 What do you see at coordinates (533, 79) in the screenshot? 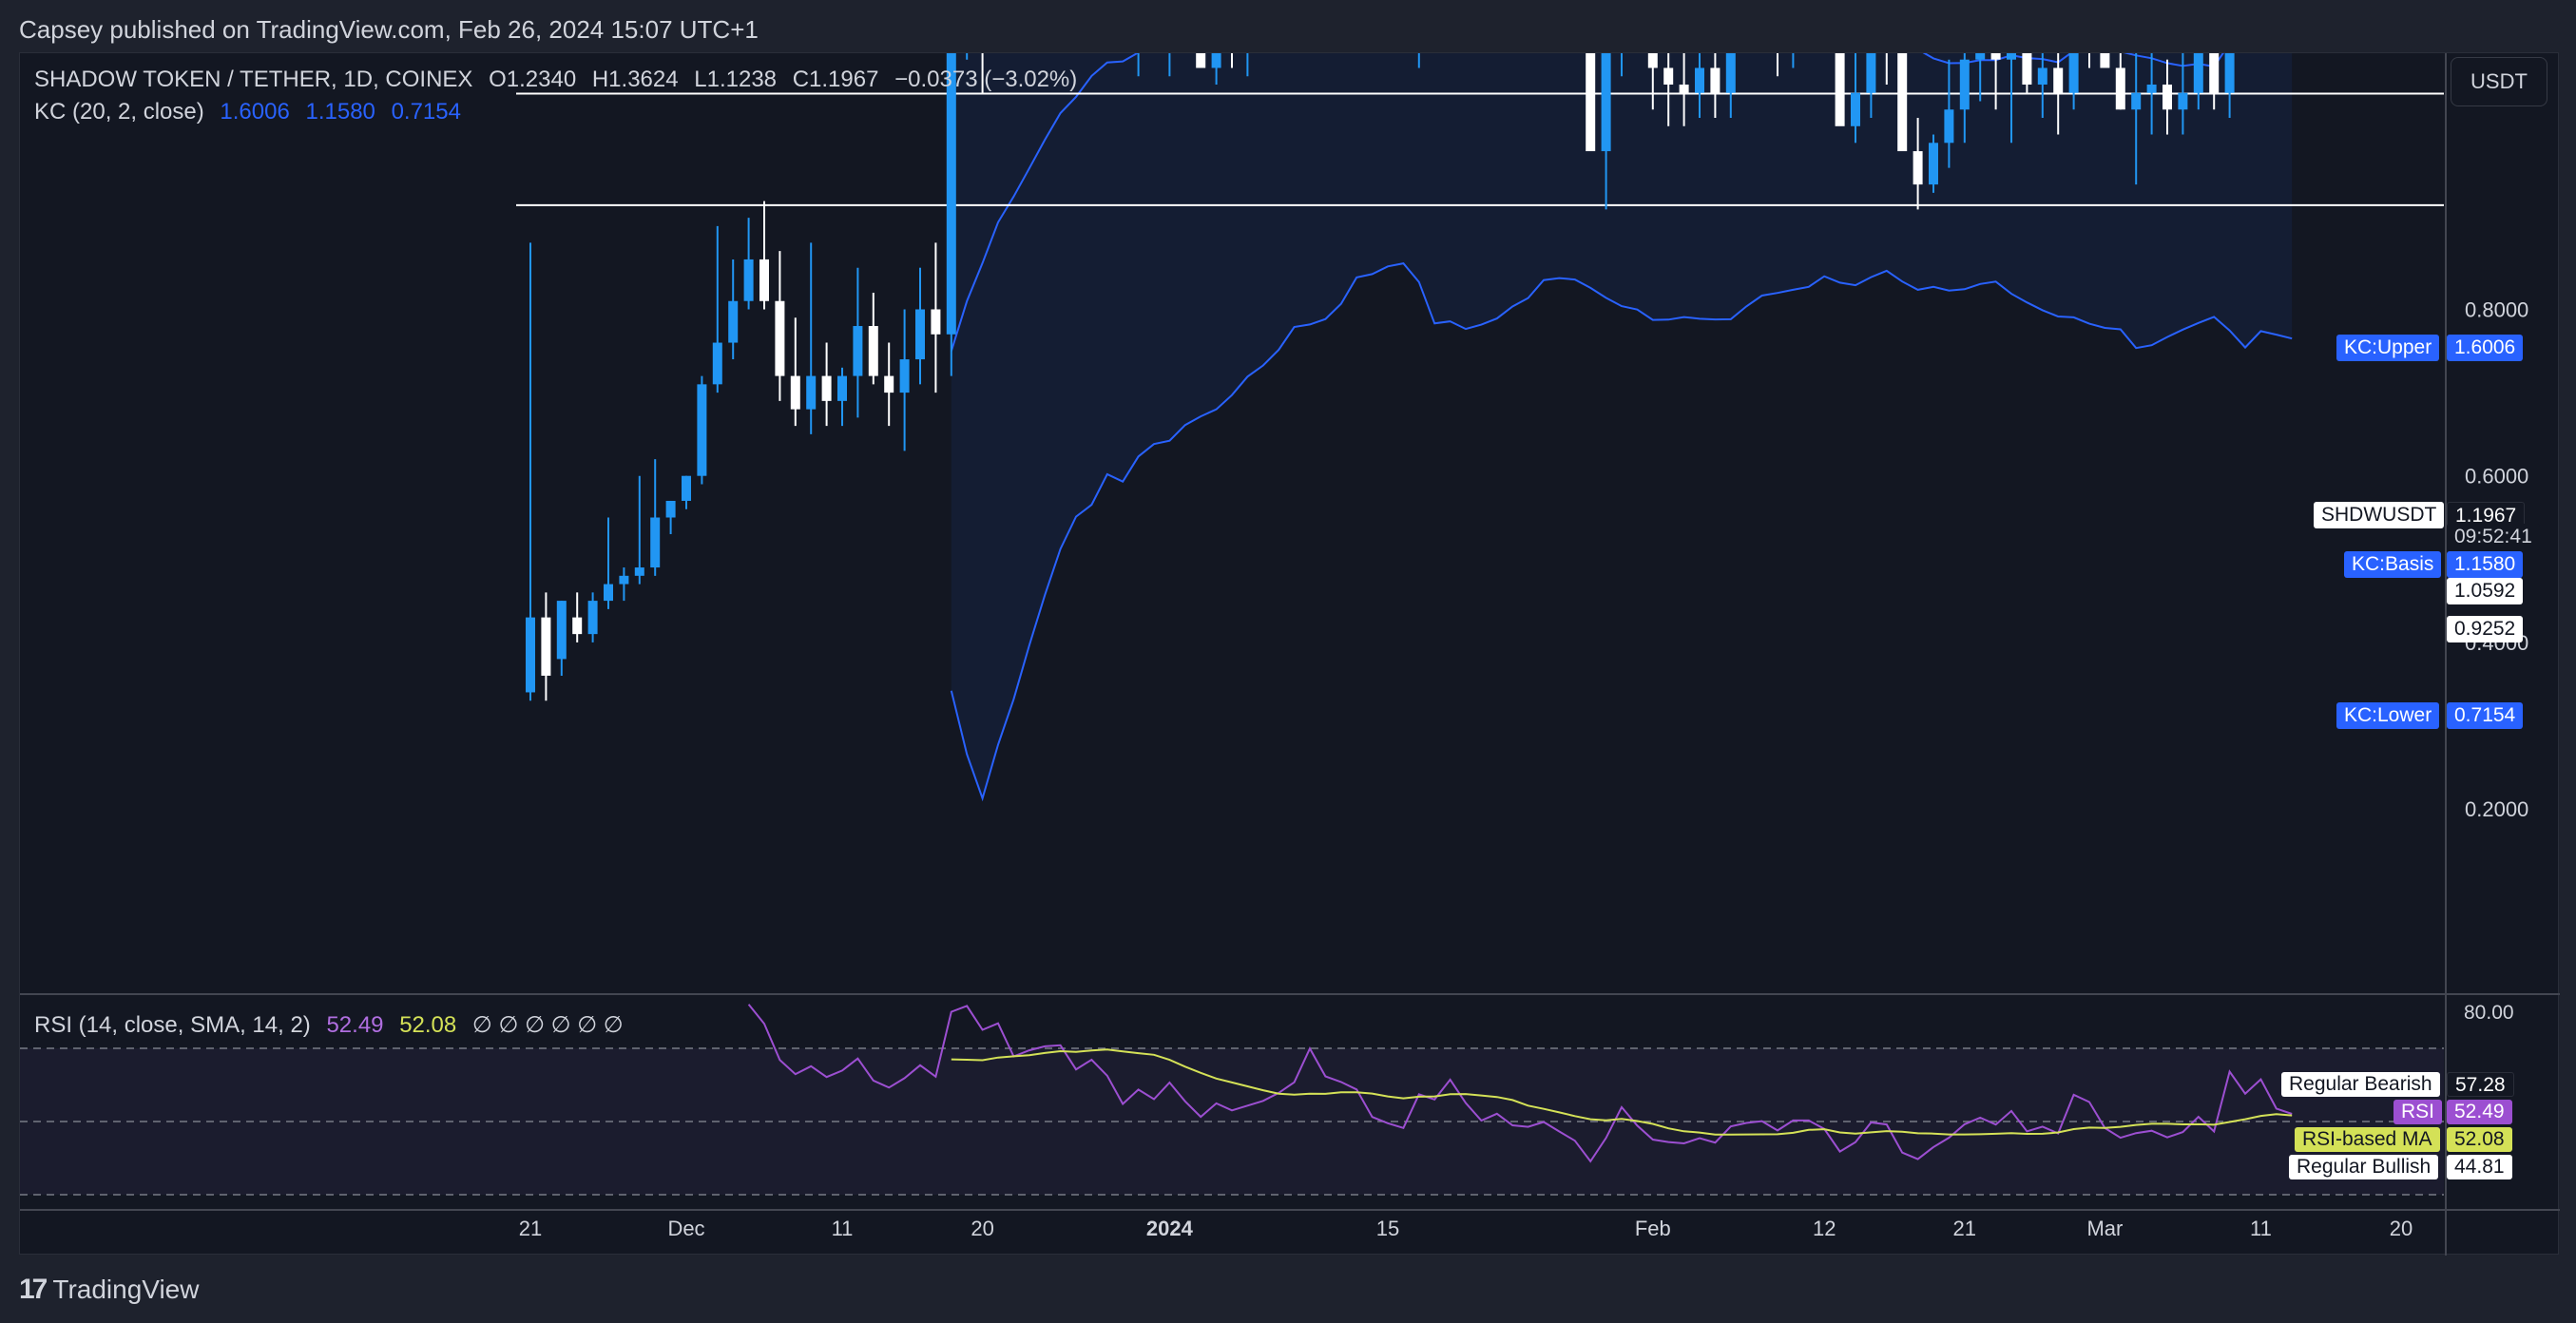
I see `ohlc-open: O1.2340` at bounding box center [533, 79].